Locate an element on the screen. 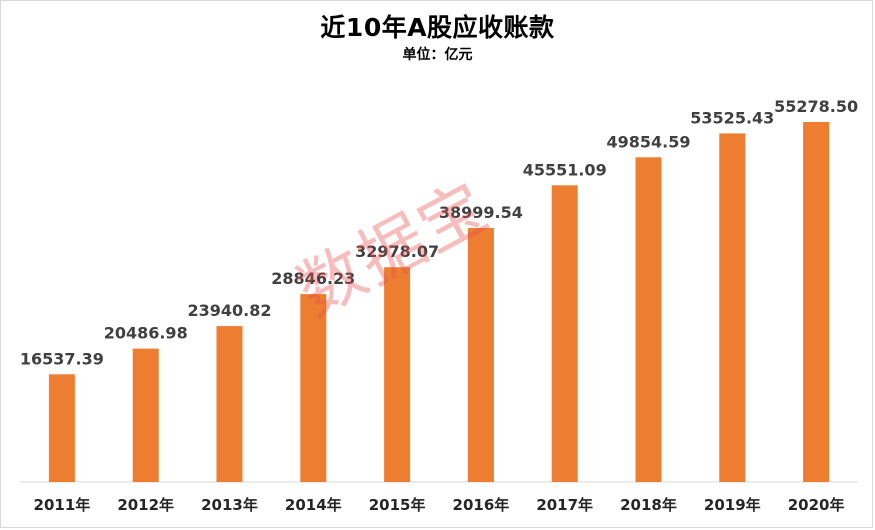 This screenshot has height=530, width=875. x-tick-label-2: 2013年 is located at coordinates (229, 505).